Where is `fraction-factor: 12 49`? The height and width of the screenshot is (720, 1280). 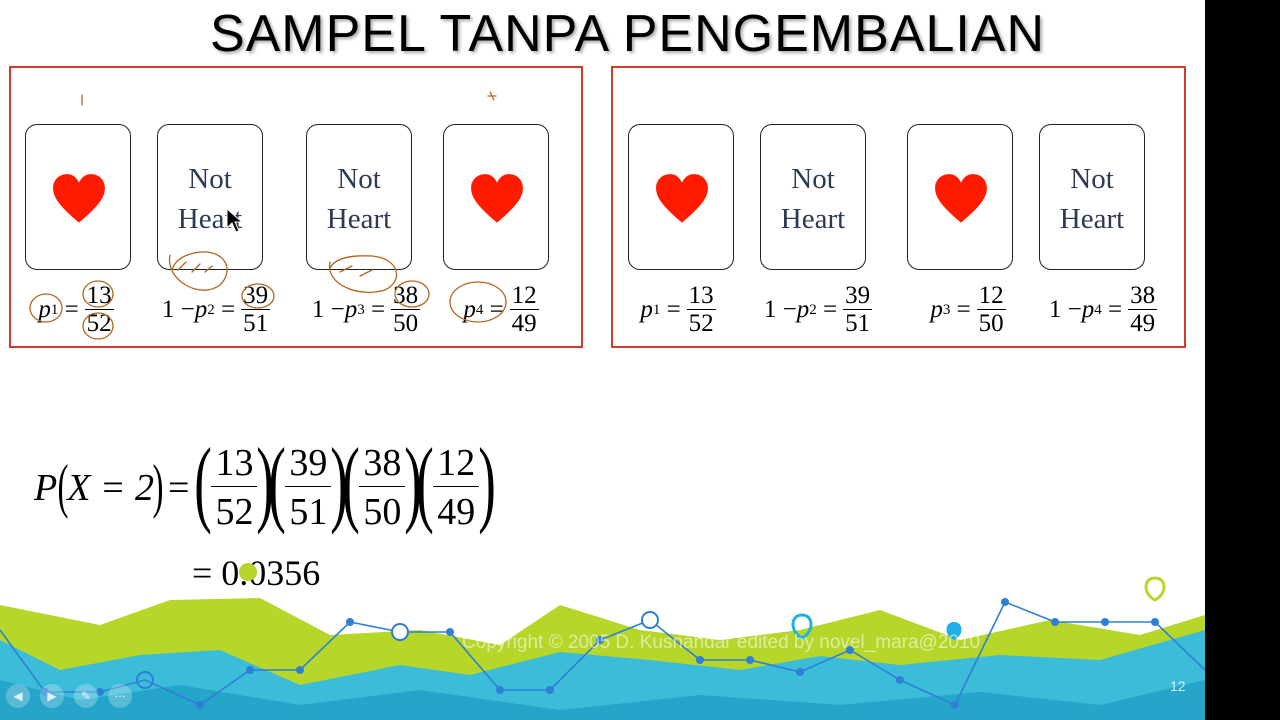
fraction-factor: 12 49 is located at coordinates (456, 488).